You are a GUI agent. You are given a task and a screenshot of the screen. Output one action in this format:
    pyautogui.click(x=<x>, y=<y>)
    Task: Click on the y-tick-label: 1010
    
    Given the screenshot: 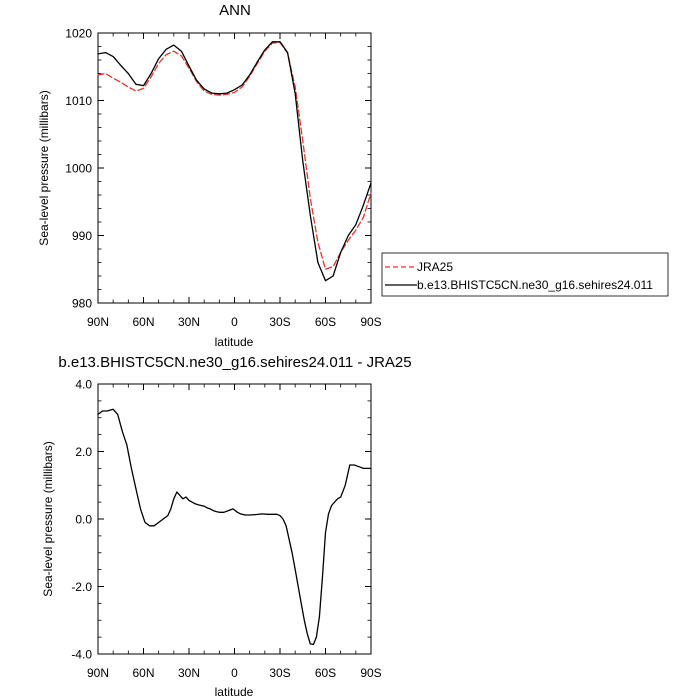 What is the action you would take?
    pyautogui.click(x=78, y=101)
    